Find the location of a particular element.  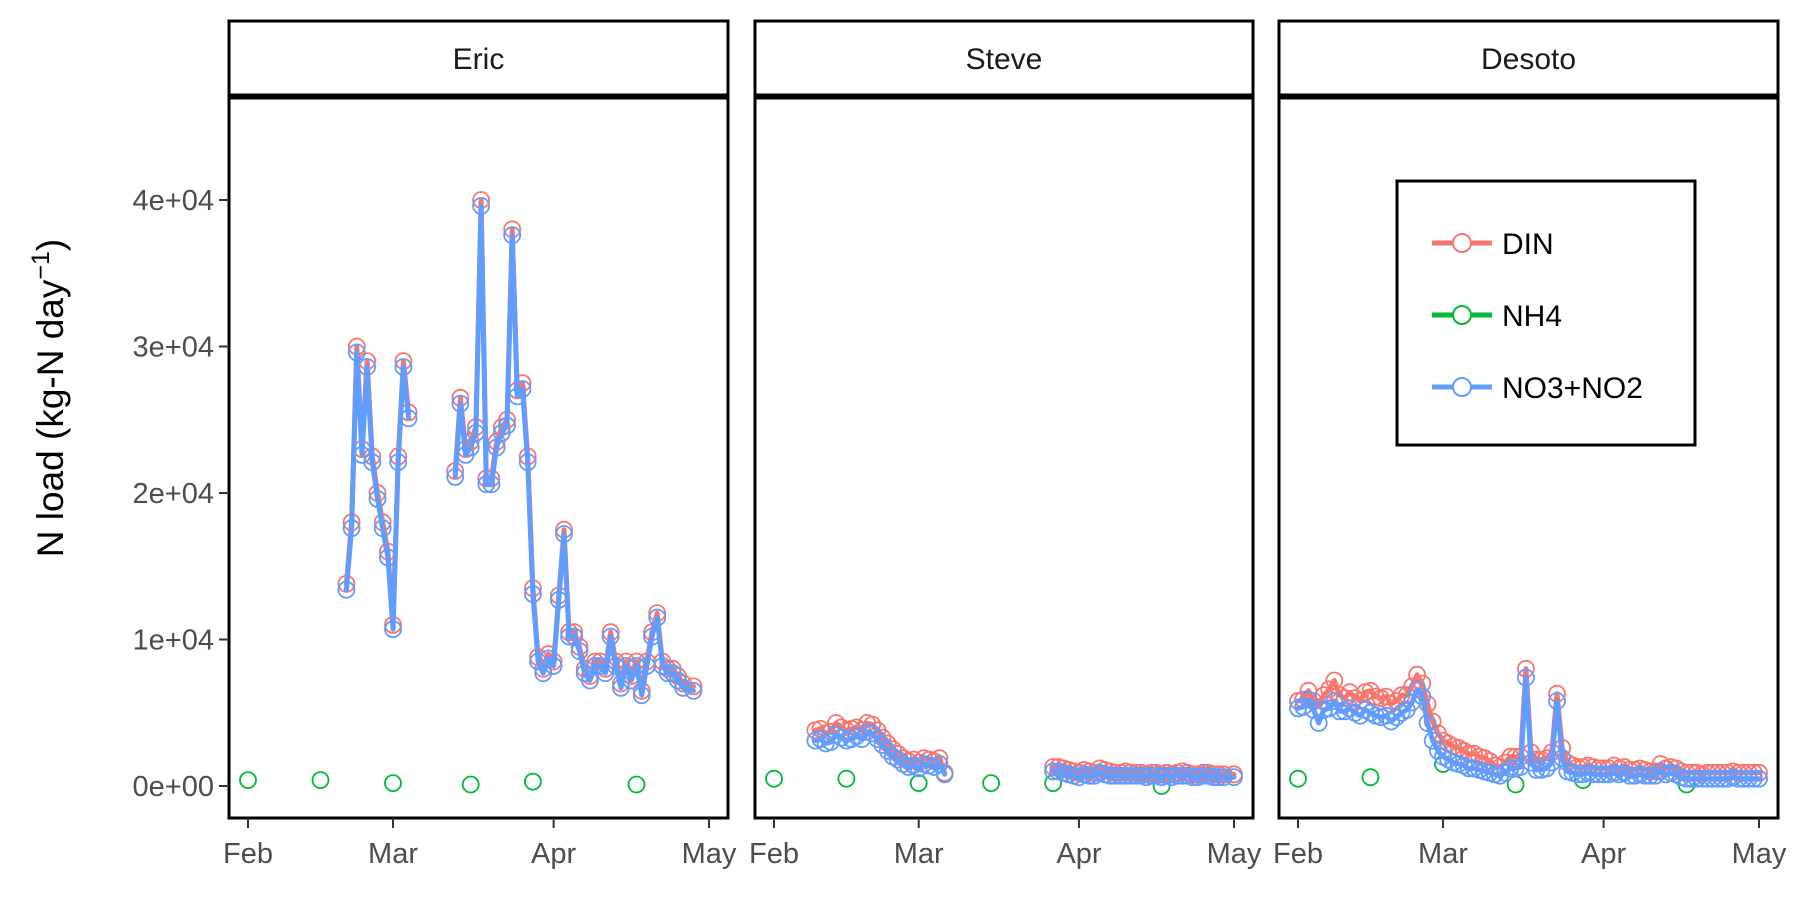

y-axis-title-superscript: −1 is located at coordinates (41, 265).